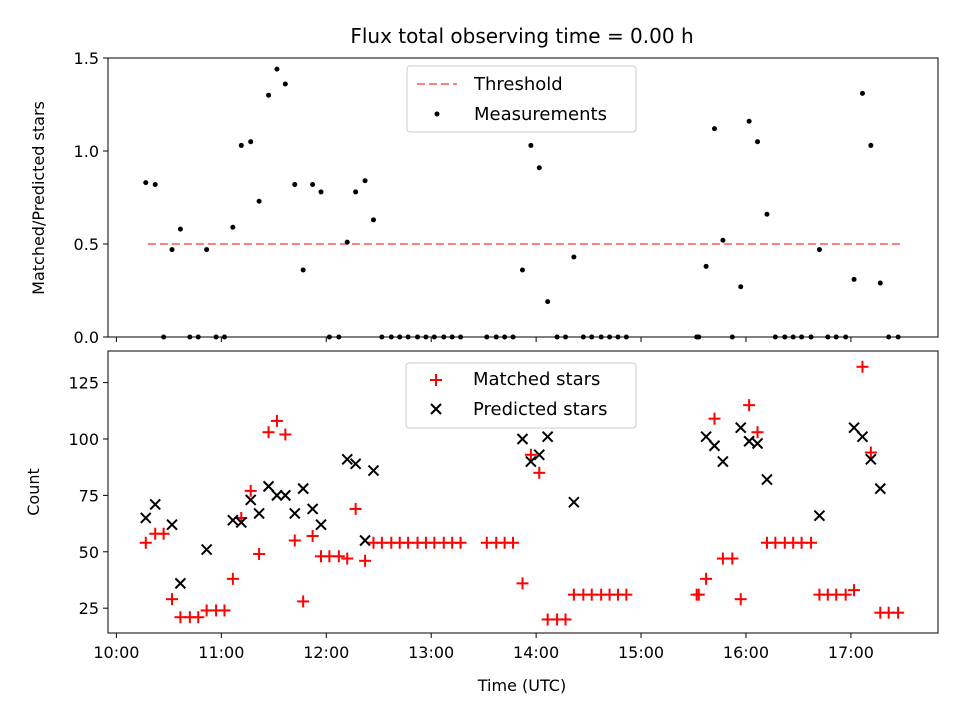 The width and height of the screenshot is (960, 725). What do you see at coordinates (83, 383) in the screenshot?
I see `bottom-y-tick-label: 125` at bounding box center [83, 383].